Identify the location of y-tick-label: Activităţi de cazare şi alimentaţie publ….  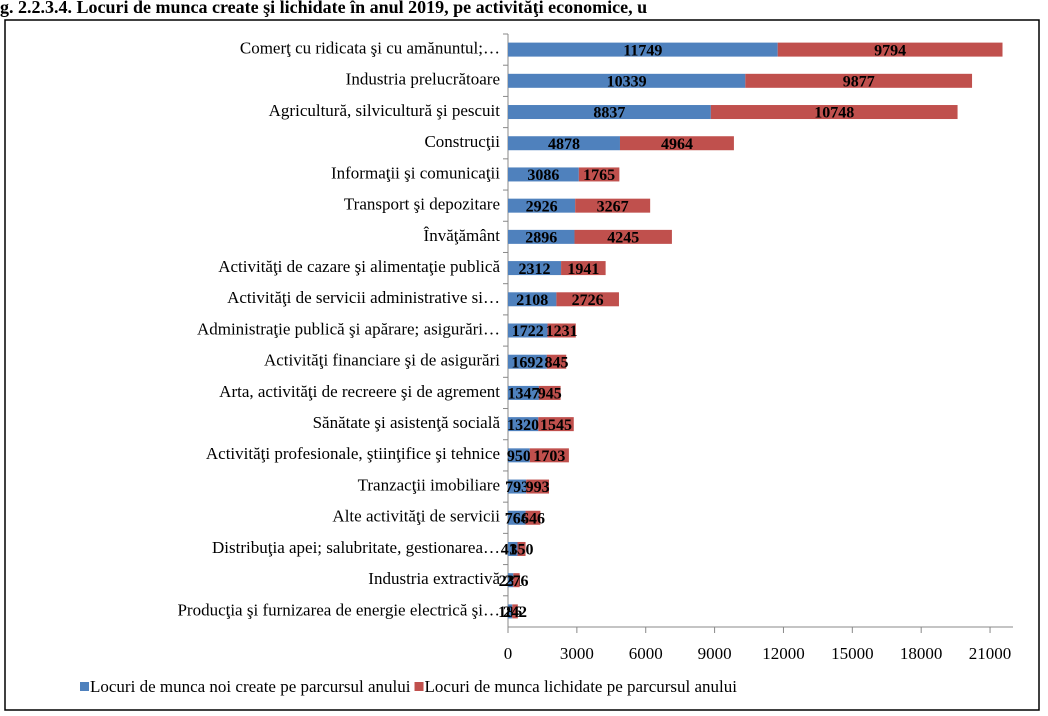
(359, 266).